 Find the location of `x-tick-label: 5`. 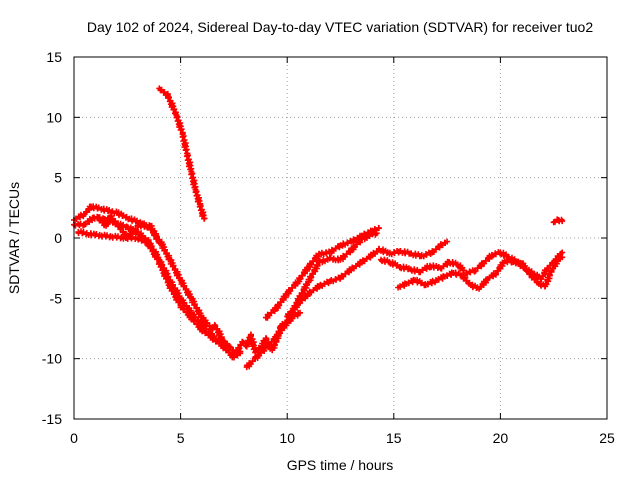

x-tick-label: 5 is located at coordinates (181, 438).